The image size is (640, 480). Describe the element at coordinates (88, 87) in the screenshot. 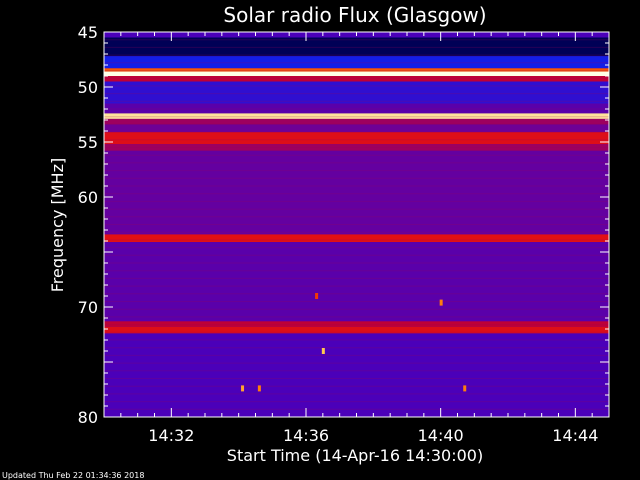

I see `y-tick-label: 50` at that location.